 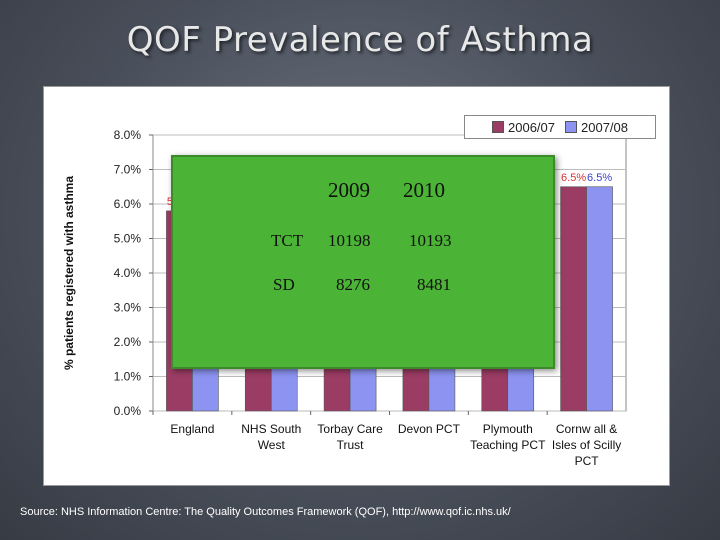 I want to click on overlay-table: 2009 2010 TCT 10198 10193 SD 8276 8481, so click(x=328, y=232).